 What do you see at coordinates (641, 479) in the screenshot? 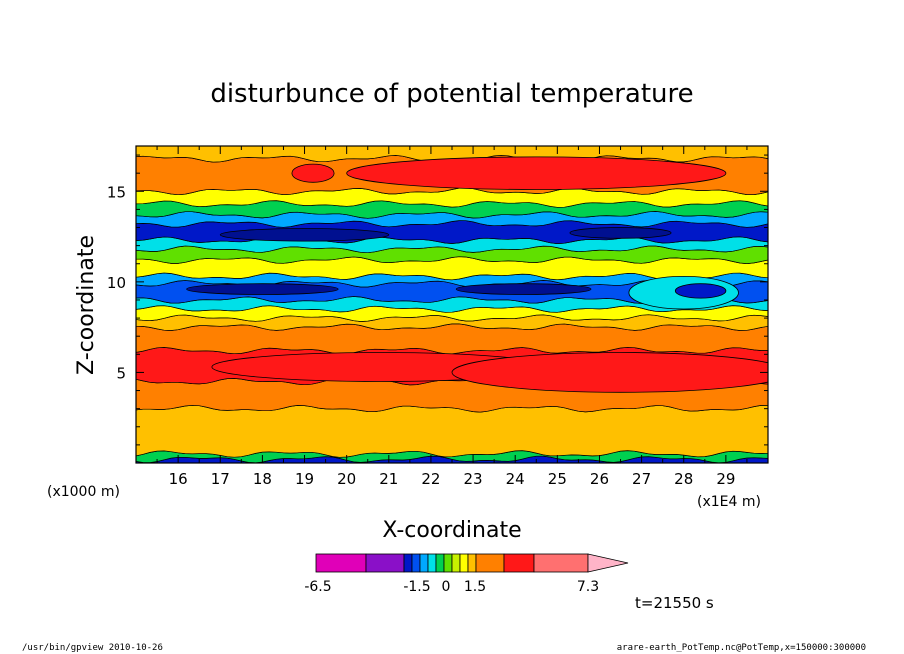
I see `x-tick-label: 27` at bounding box center [641, 479].